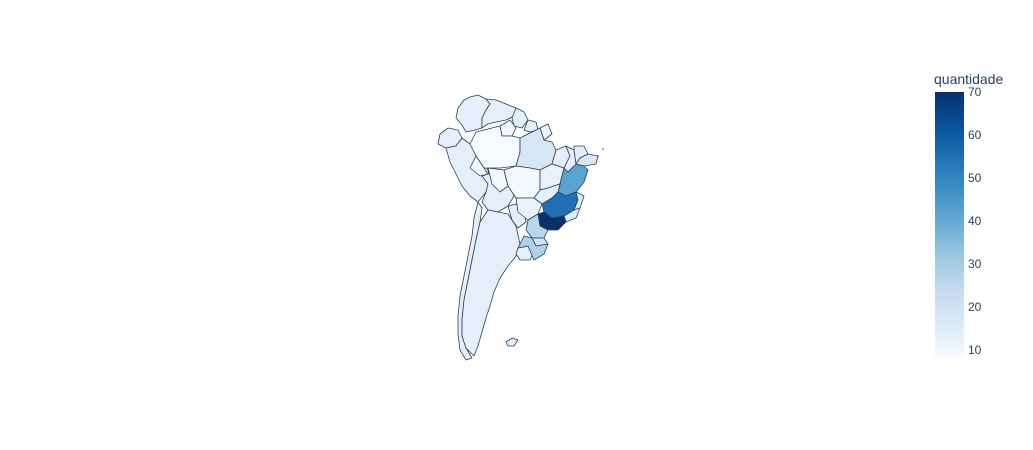 This screenshot has height=450, width=1033. I want to click on colorbar-tick-label: 40, so click(975, 221).